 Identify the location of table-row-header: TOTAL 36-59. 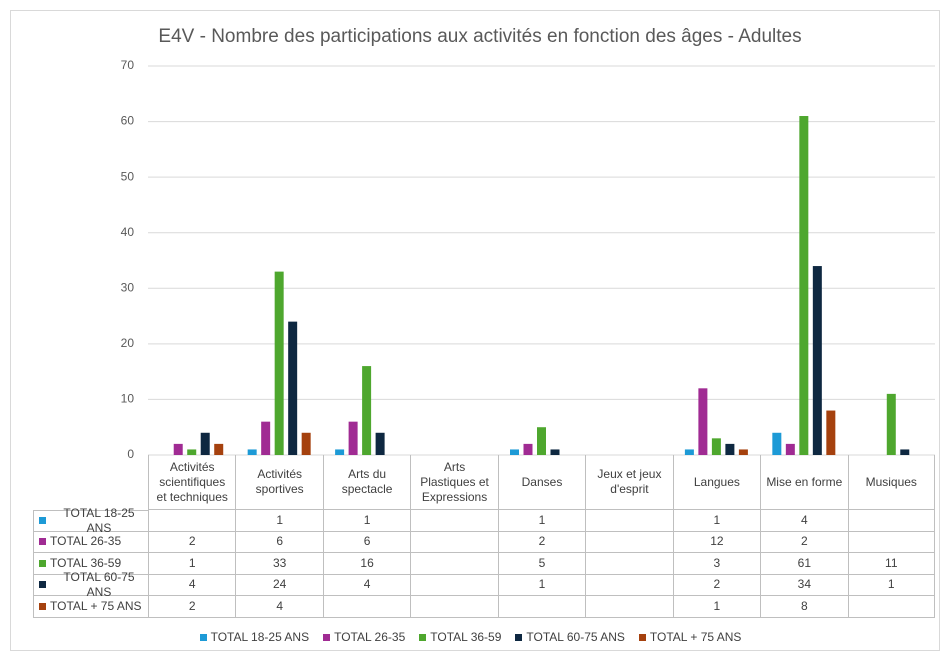
(90, 564).